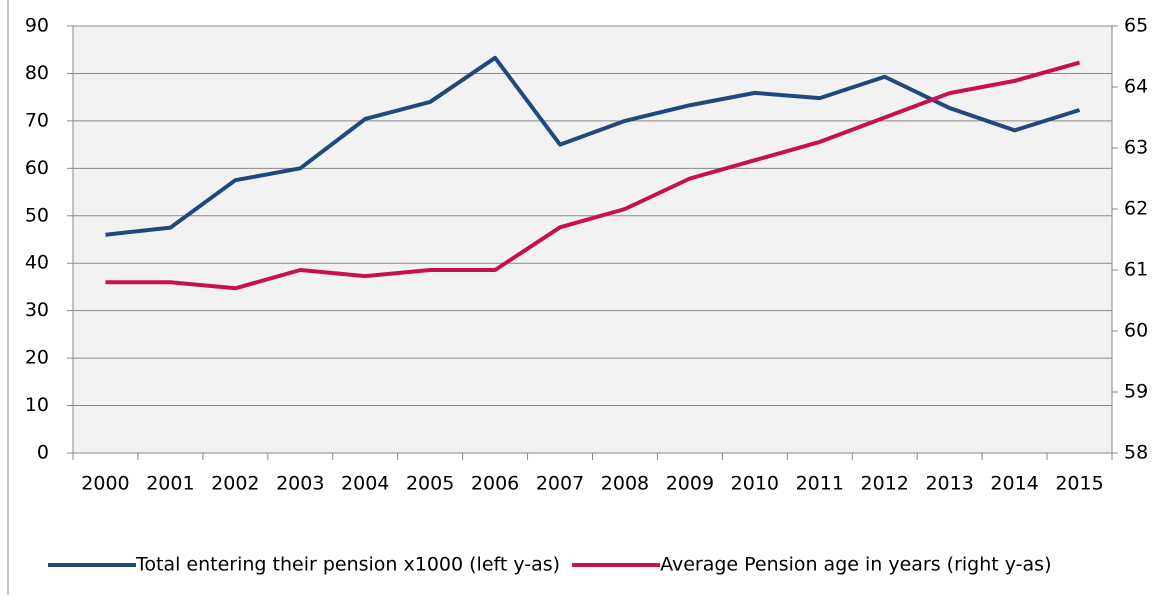  Describe the element at coordinates (1079, 484) in the screenshot. I see `x-tick-label: 2015` at that location.